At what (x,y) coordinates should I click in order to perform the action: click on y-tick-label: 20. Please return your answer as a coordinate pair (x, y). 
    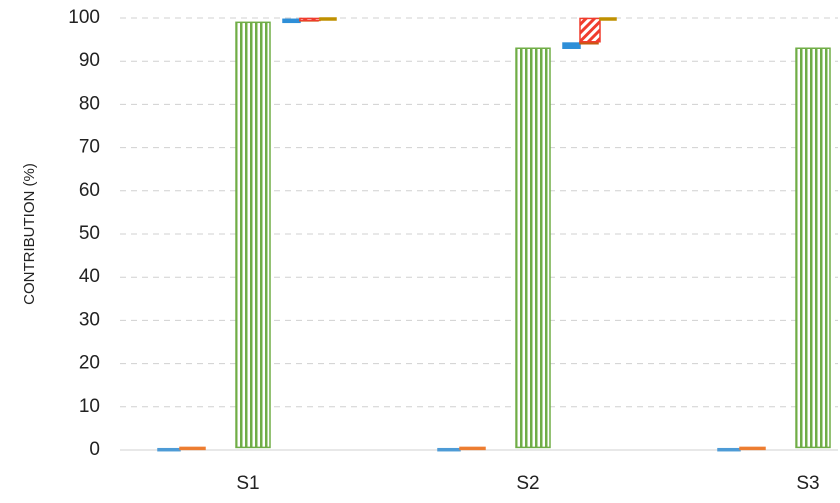
    Looking at the image, I should click on (89, 363).